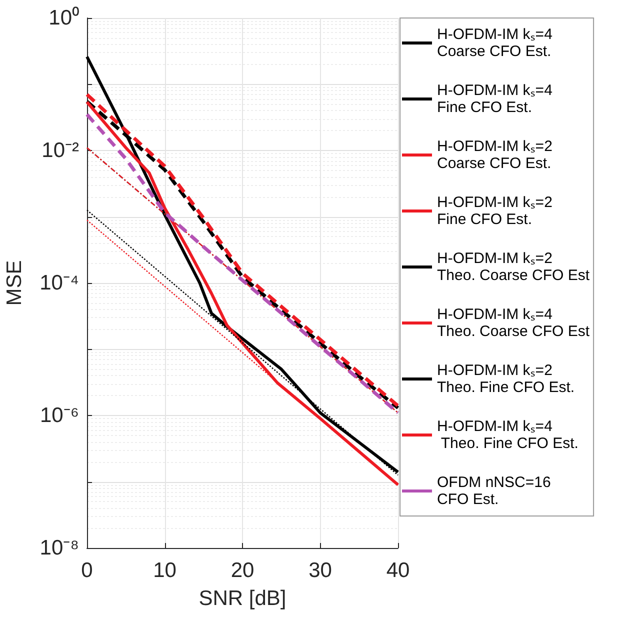 This screenshot has height=621, width=633. Describe the element at coordinates (494, 211) in the screenshot. I see `legend-label: H-OFDM-IM kₛ=2 Fine CFO Est.` at that location.